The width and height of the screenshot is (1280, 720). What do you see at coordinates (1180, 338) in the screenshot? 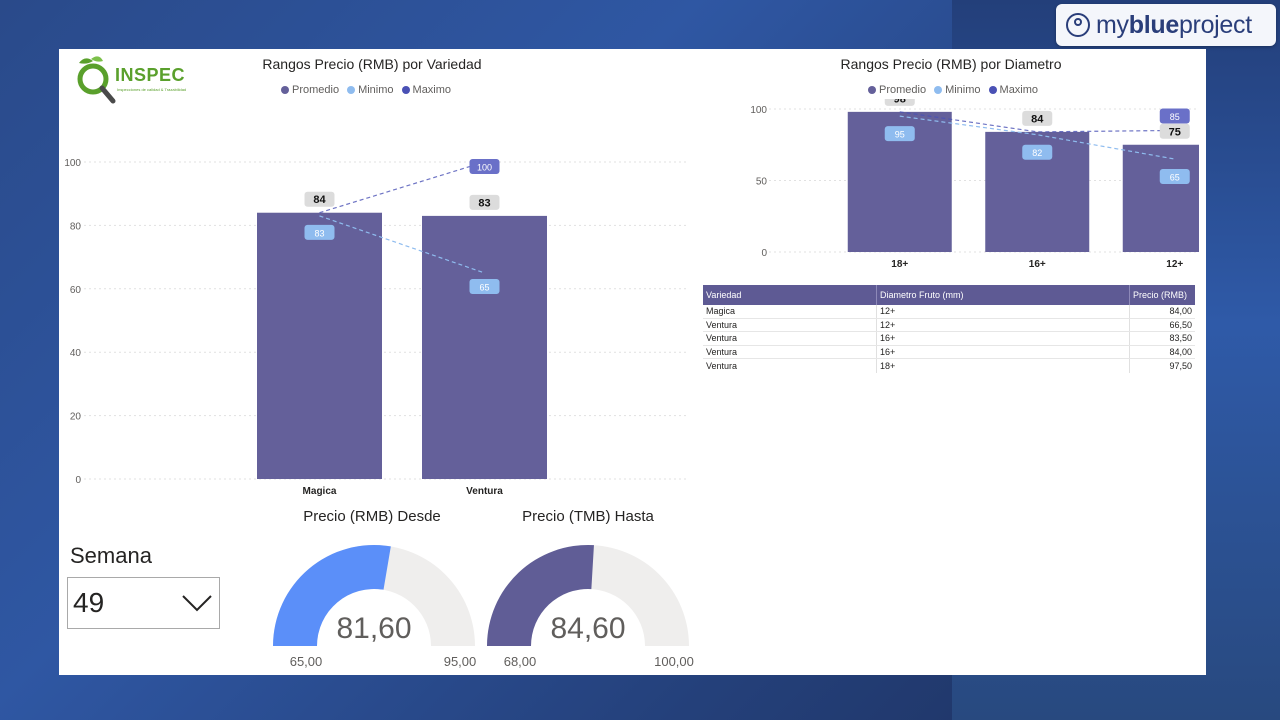
I see `cell-precio: 83,50` at bounding box center [1180, 338].